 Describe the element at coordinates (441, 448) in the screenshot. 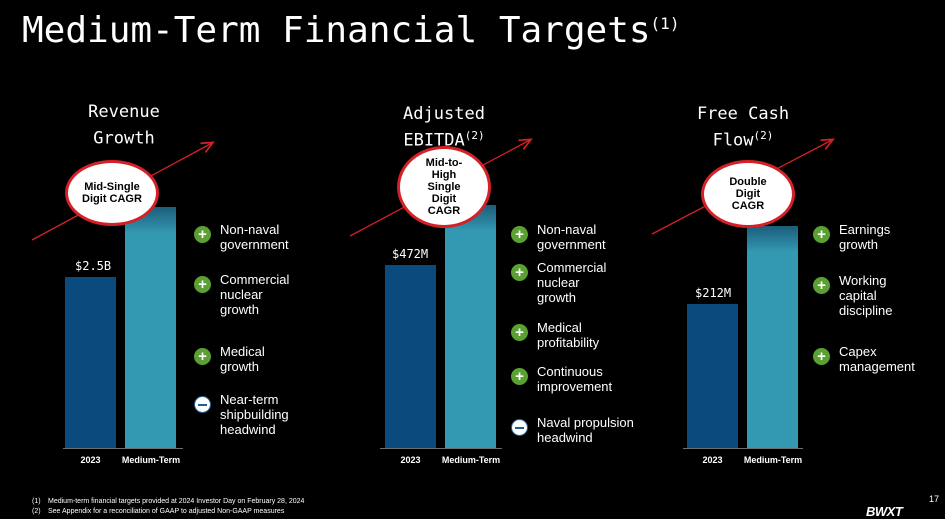

I see `ebitda-baseline` at that location.